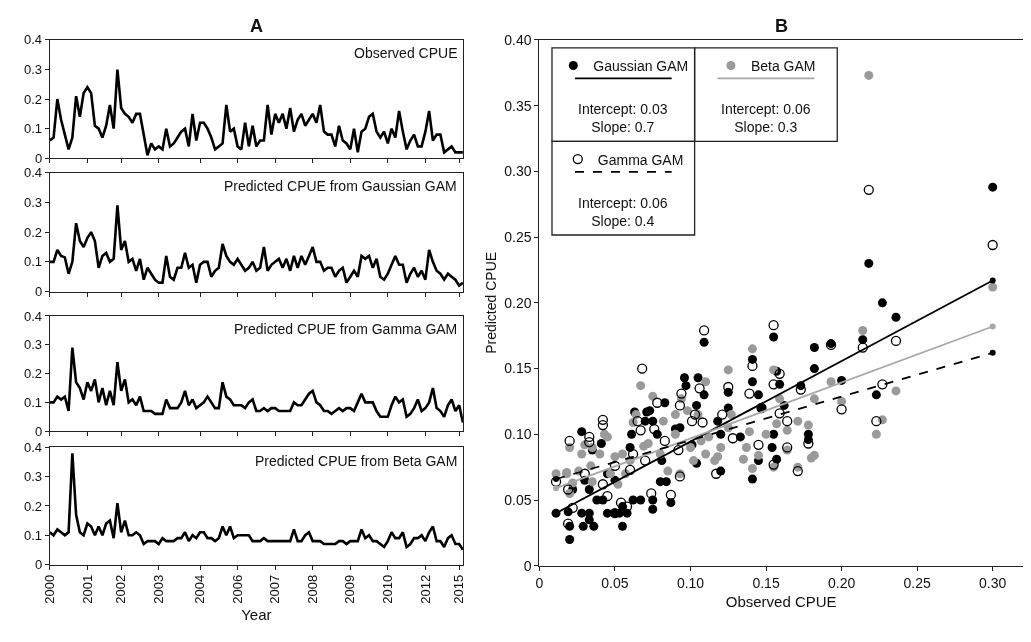 Image resolution: width=1031 pixels, height=642 pixels. What do you see at coordinates (346, 329) in the screenshot?
I see `chart-subtitle: Predicted CPUE from Gamma GAM` at bounding box center [346, 329].